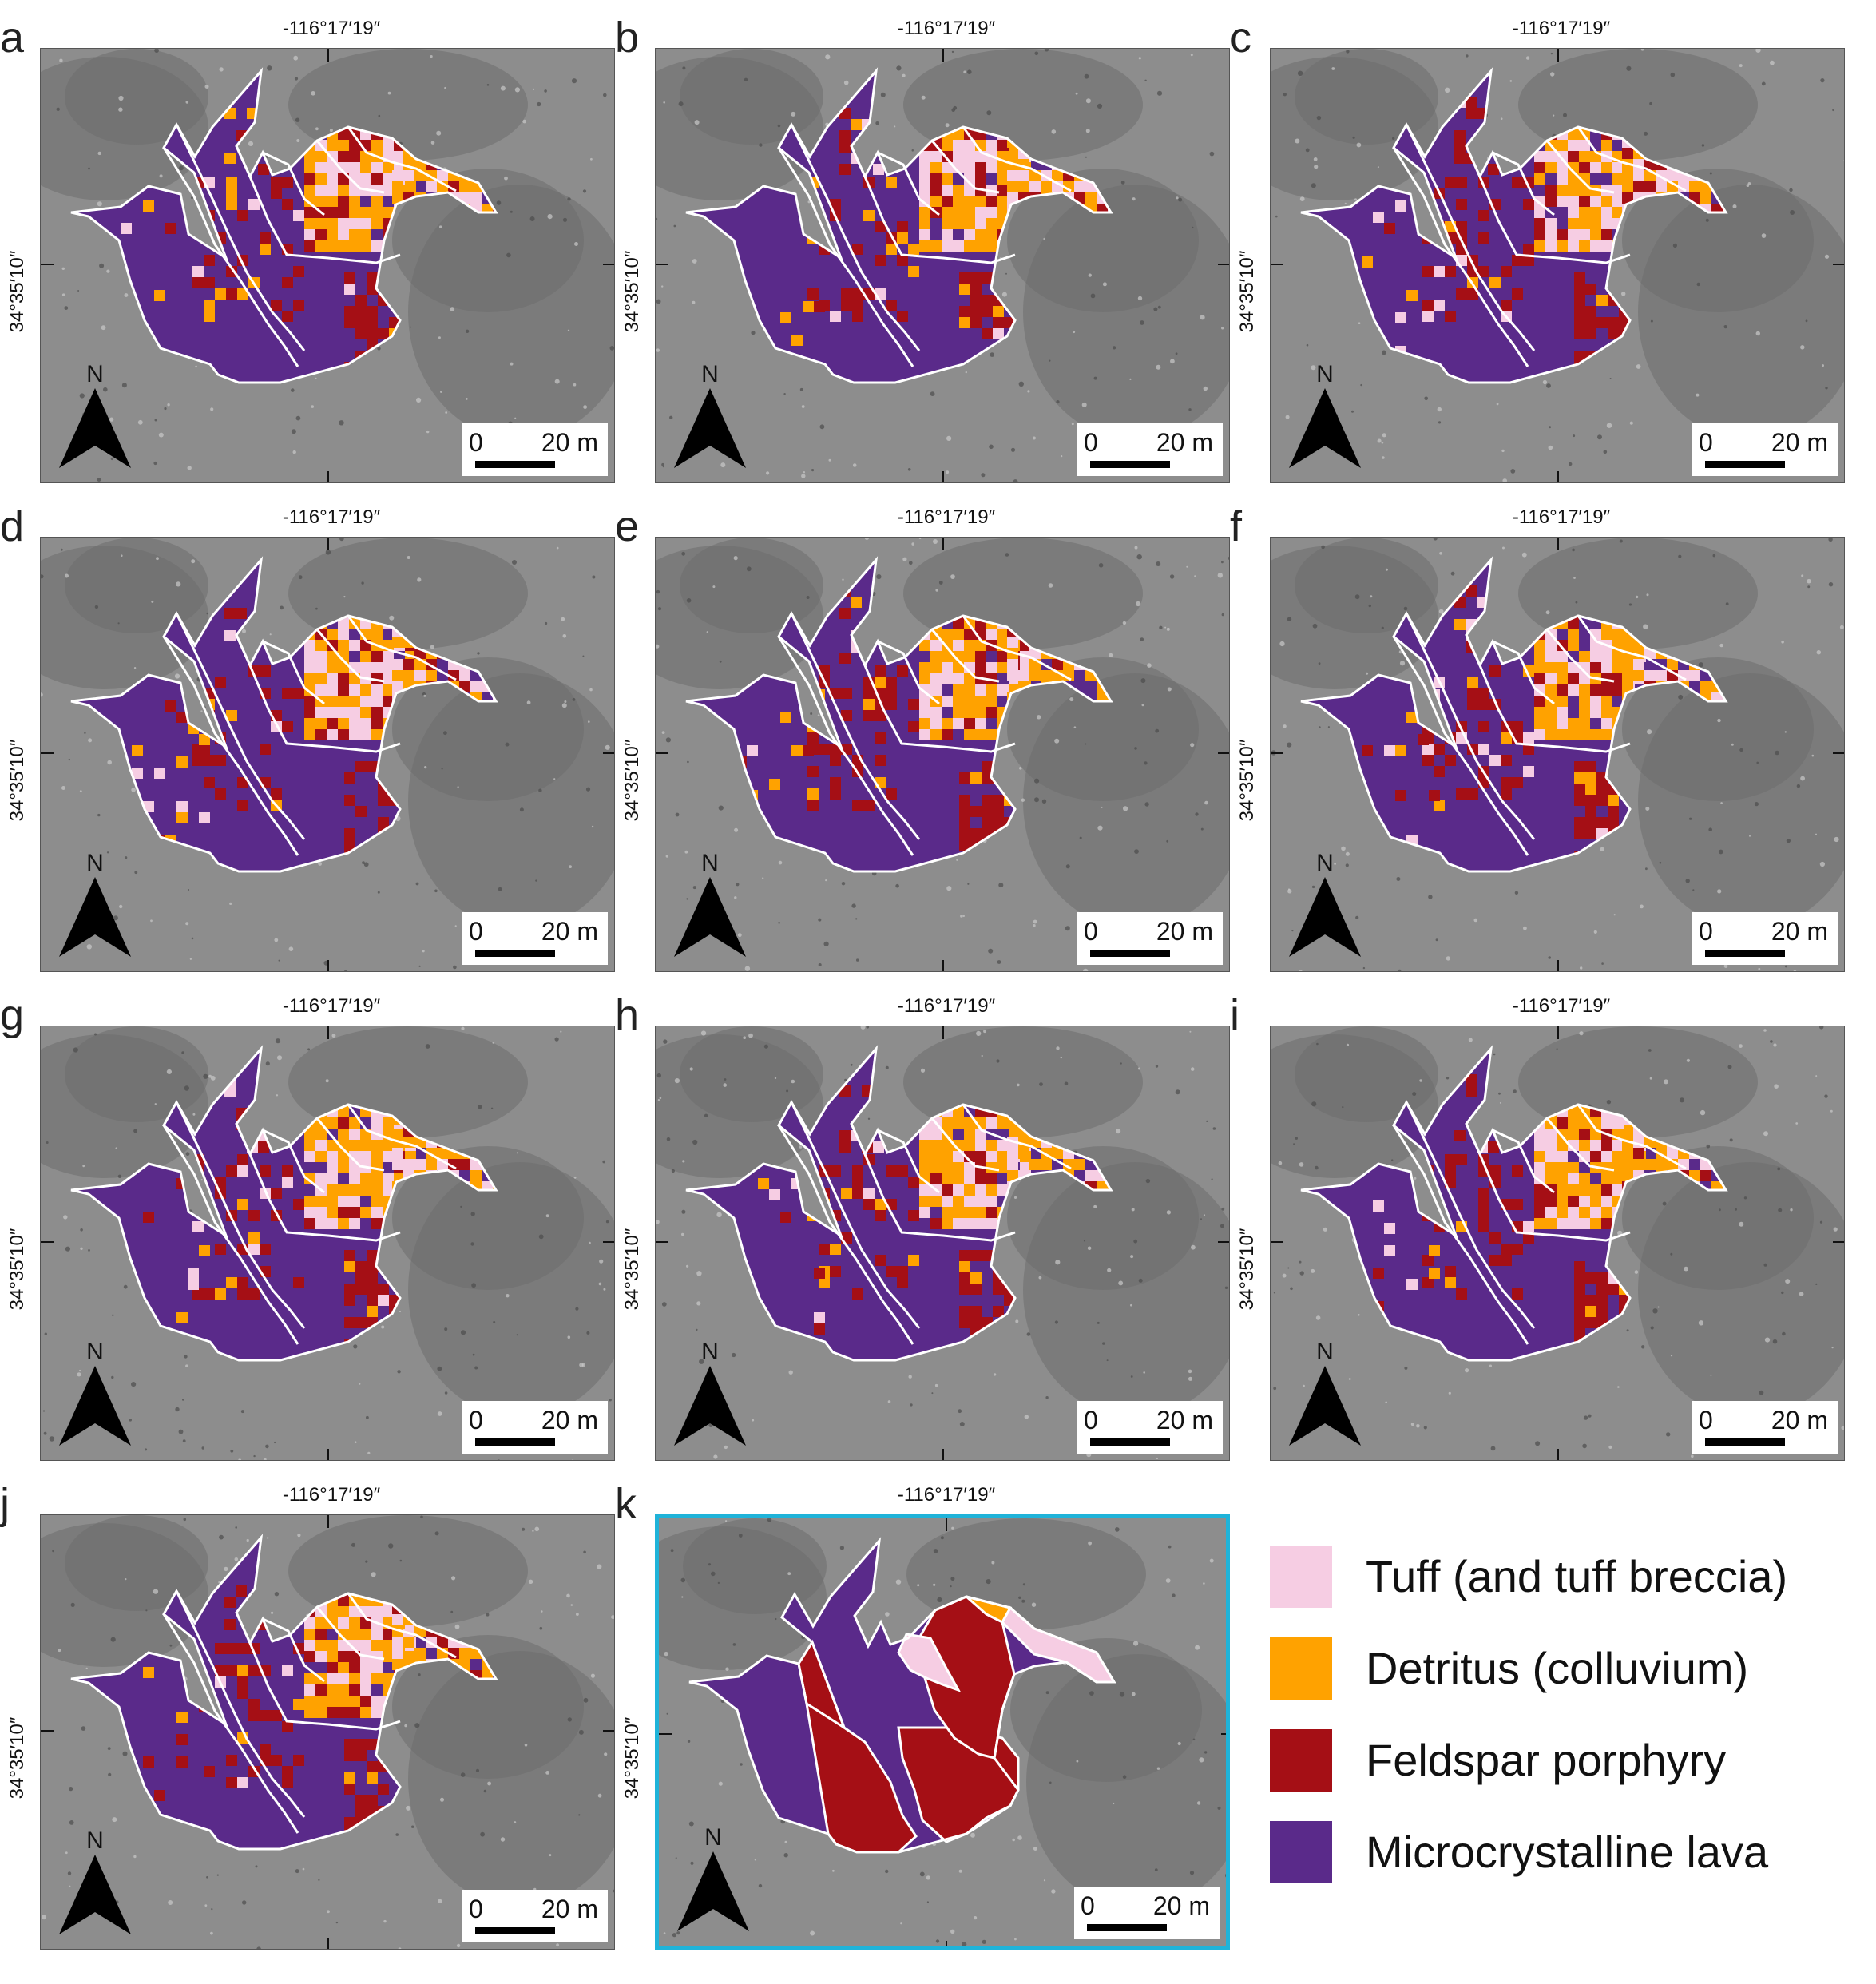  I want to click on panel-letter: k, so click(626, 1504).